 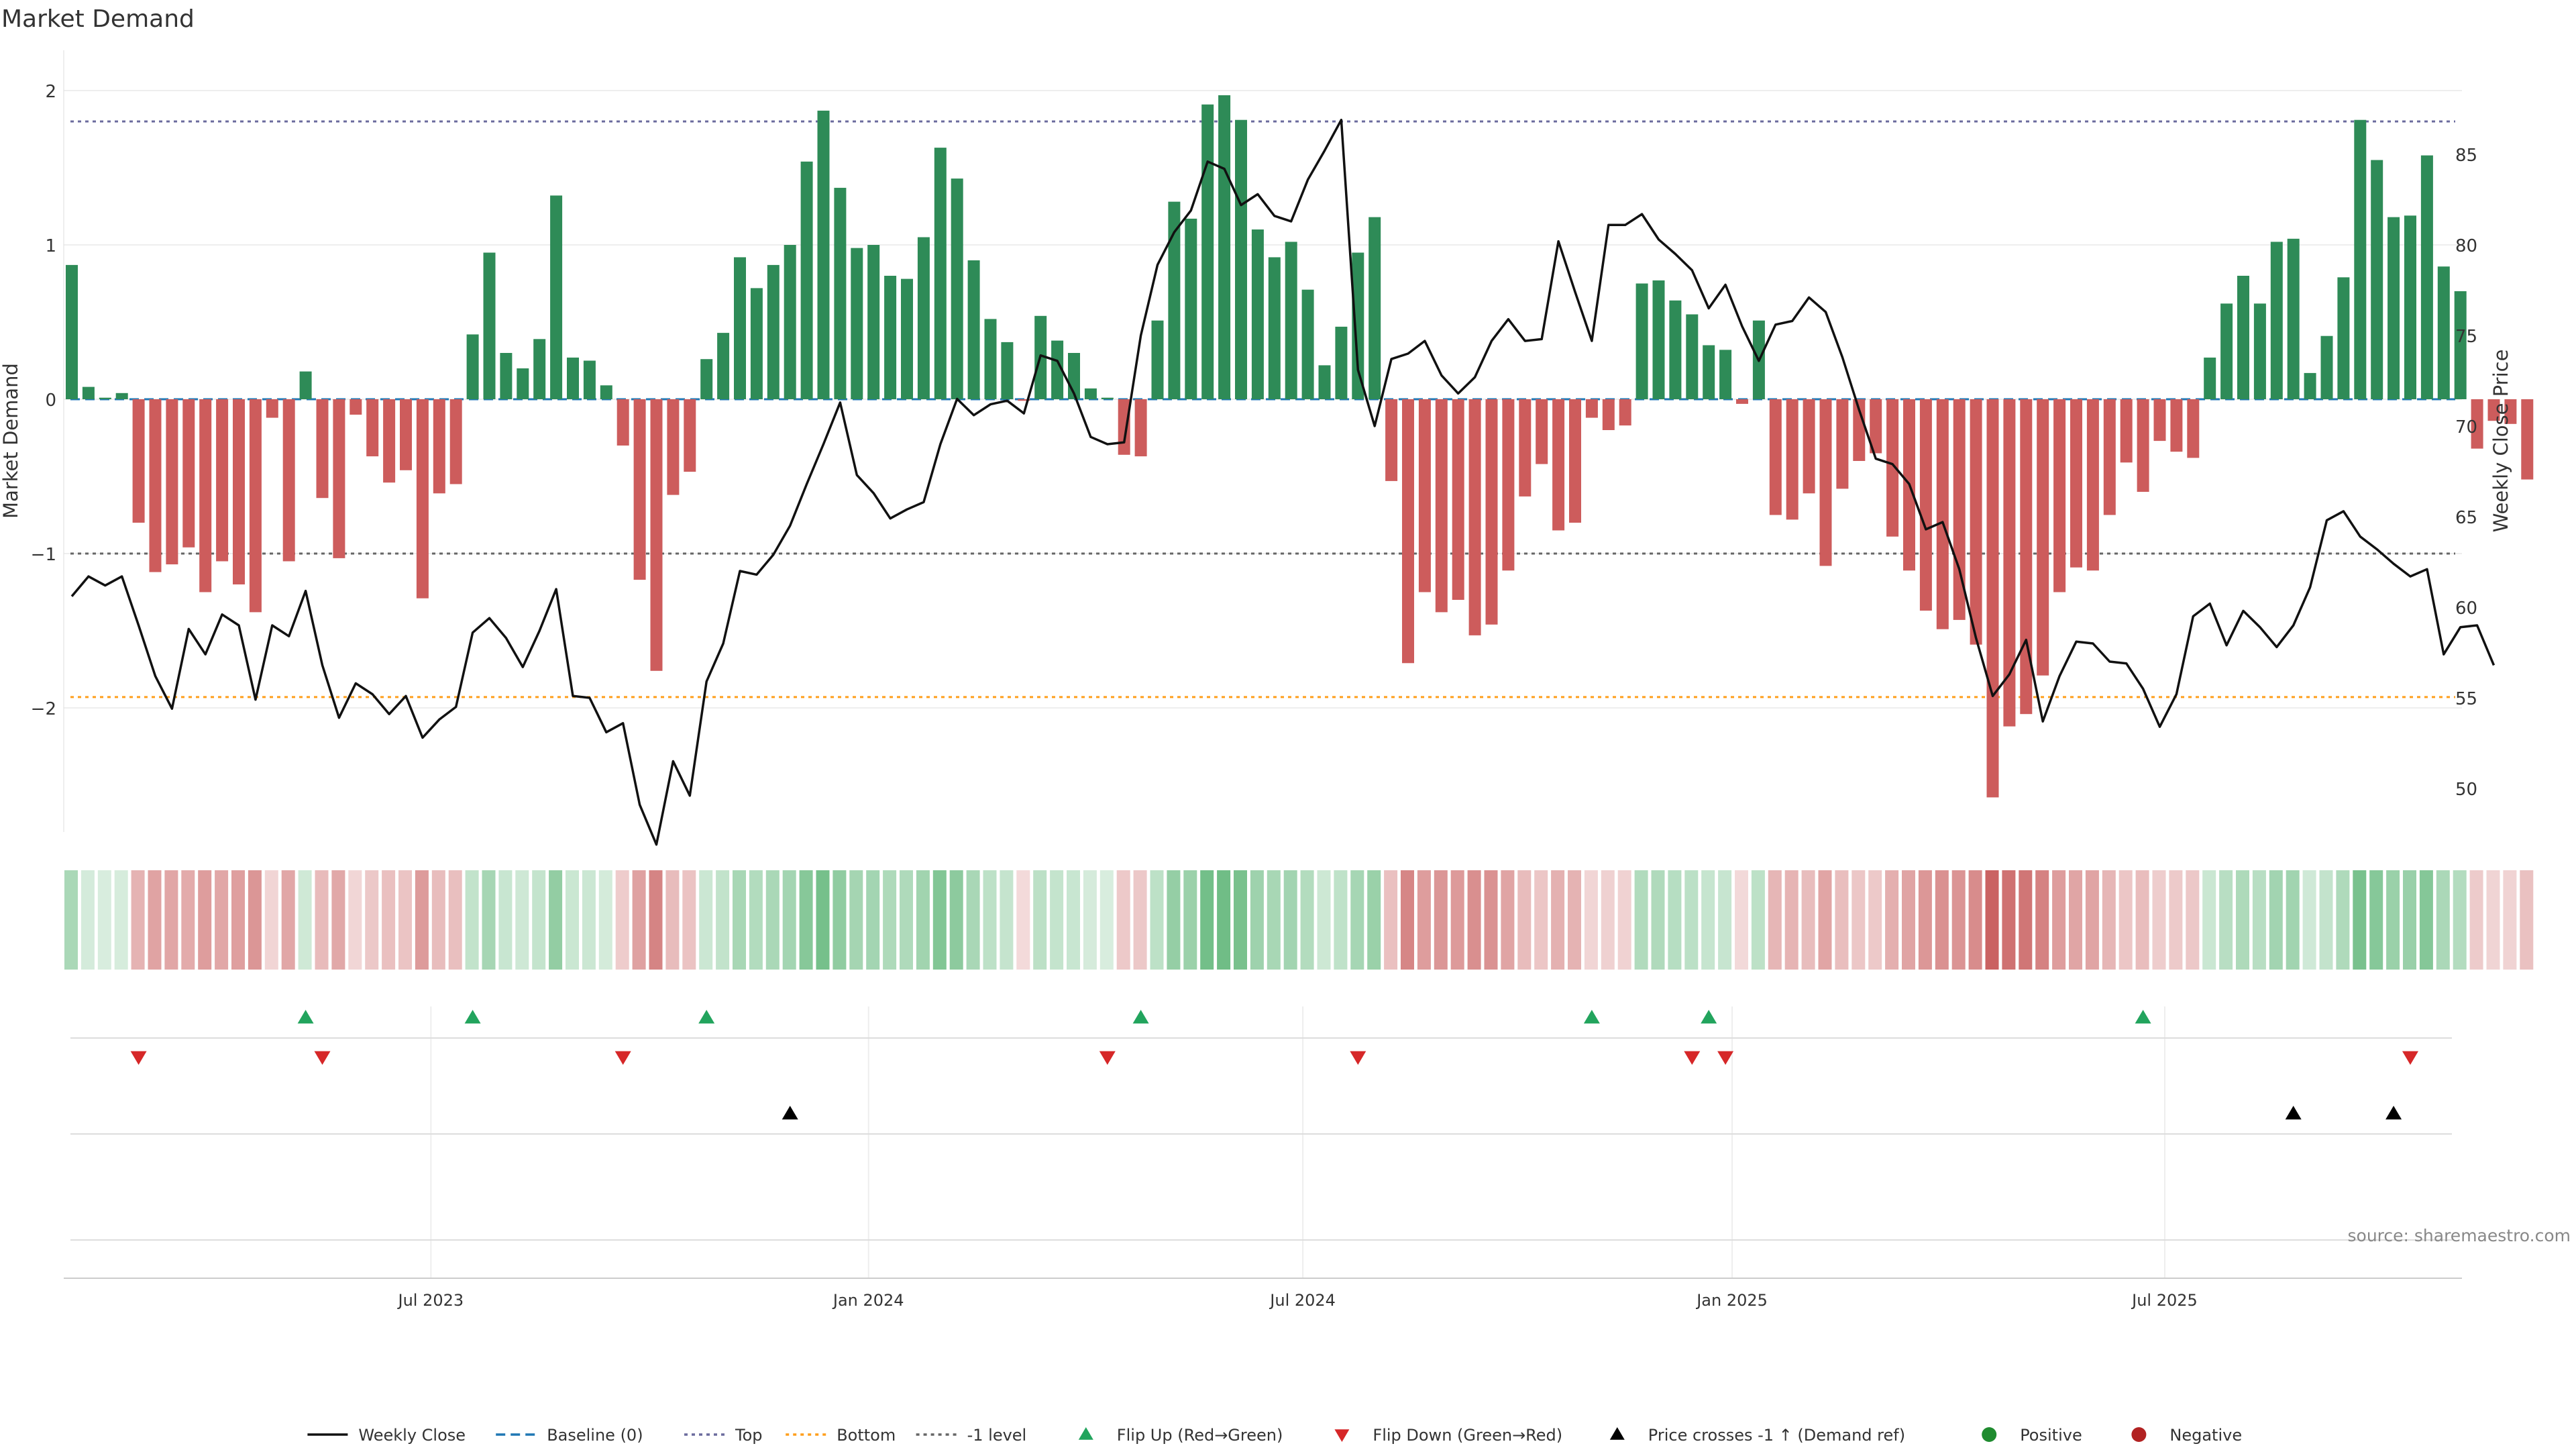 I want to click on y-tick-label: −1, so click(x=43, y=555).